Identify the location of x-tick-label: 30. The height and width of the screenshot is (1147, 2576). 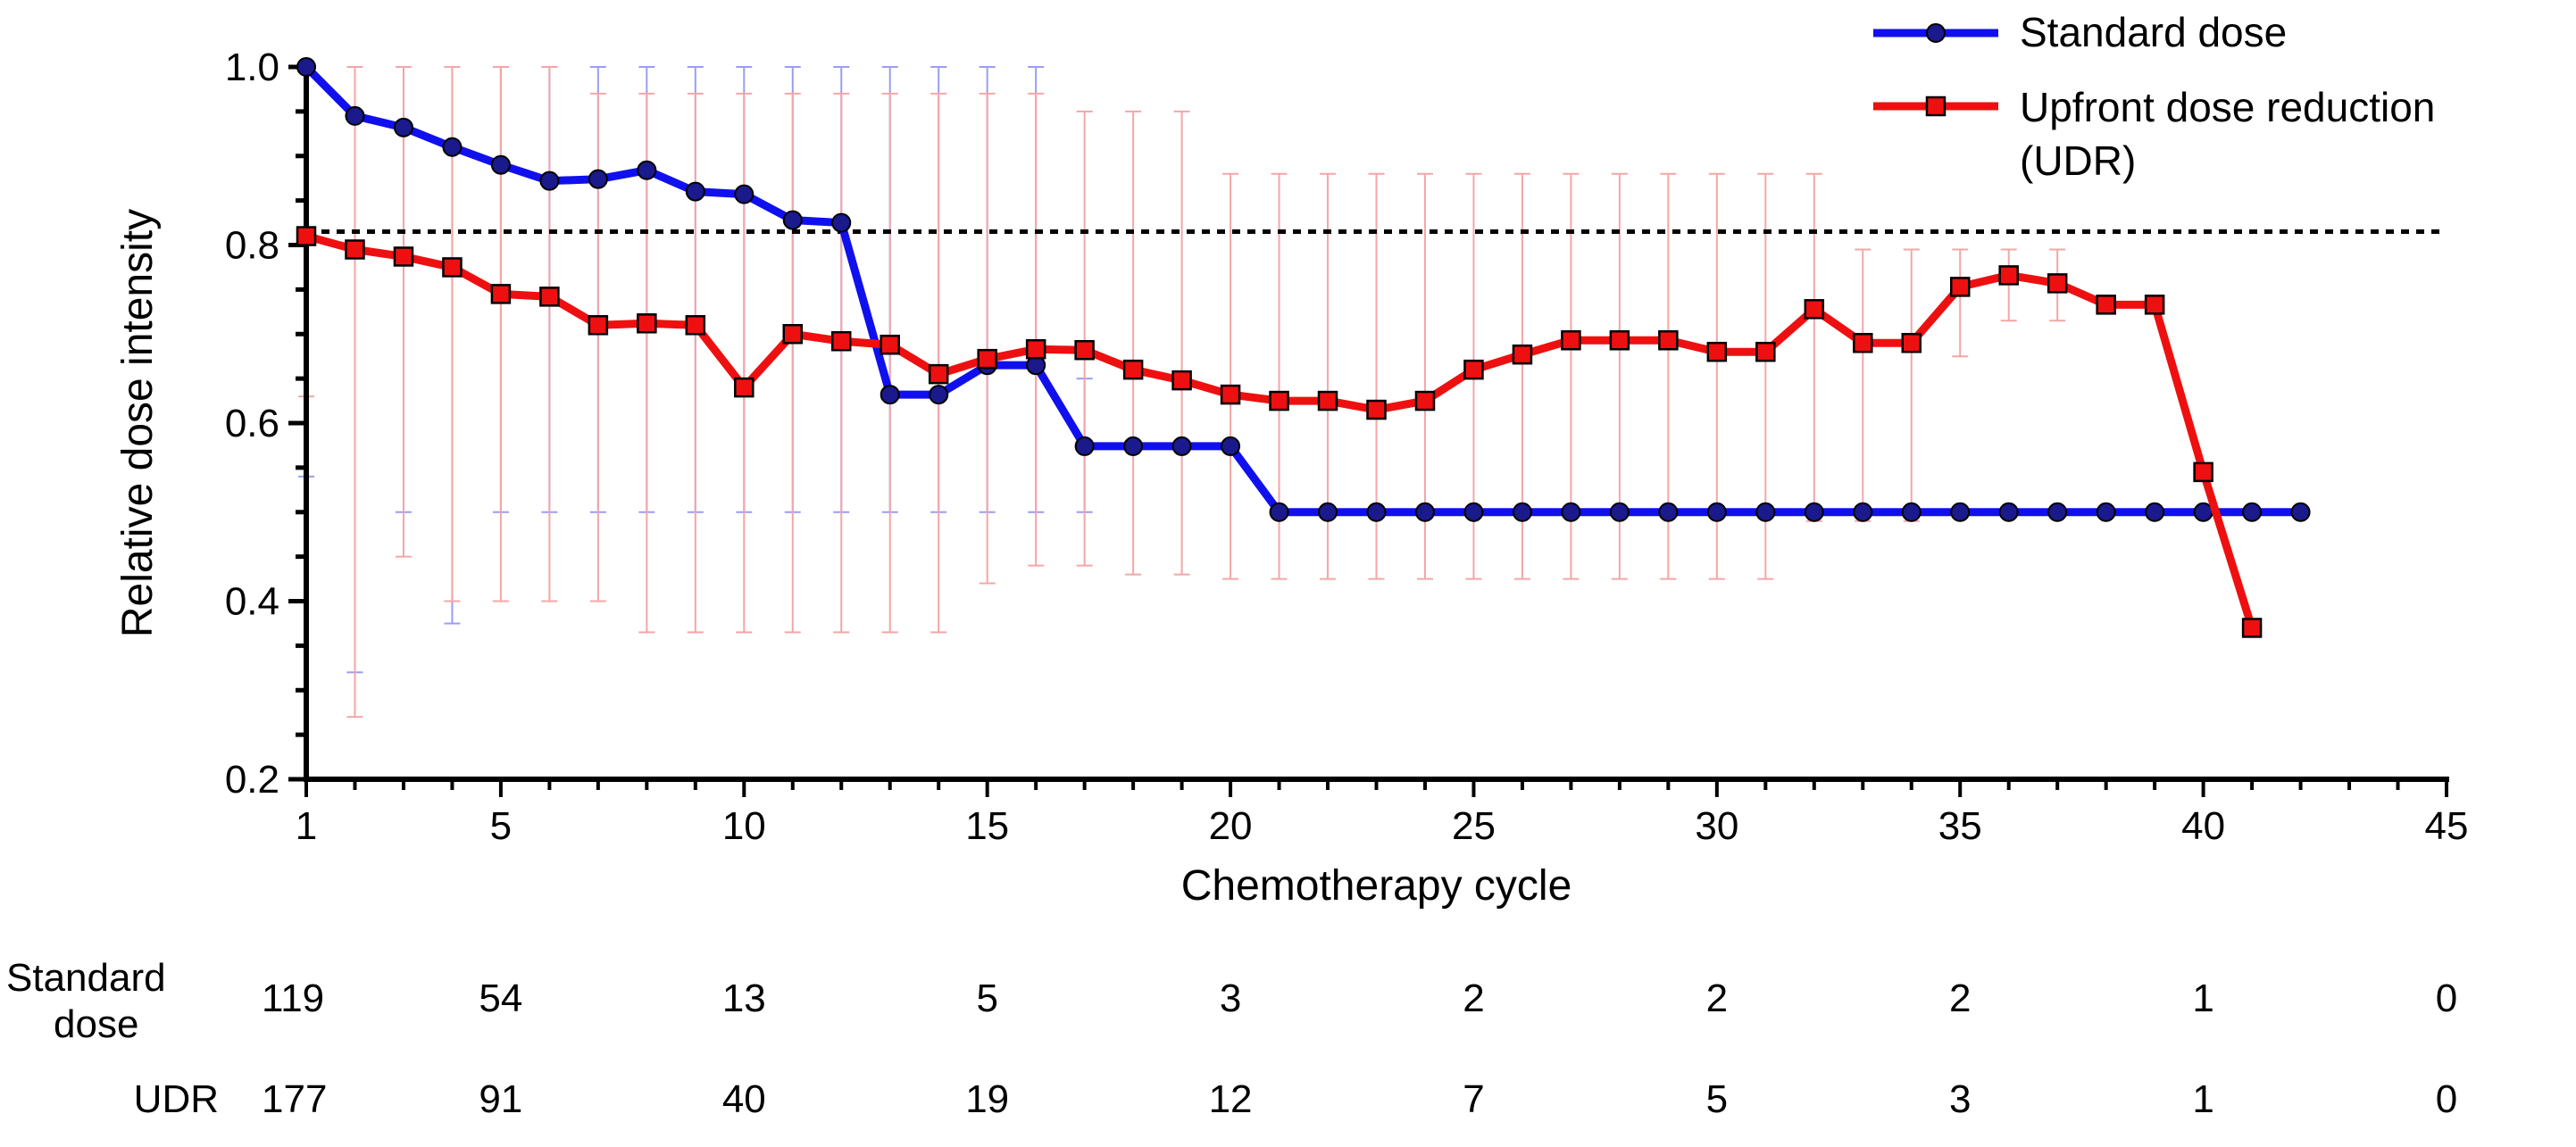
(1716, 826).